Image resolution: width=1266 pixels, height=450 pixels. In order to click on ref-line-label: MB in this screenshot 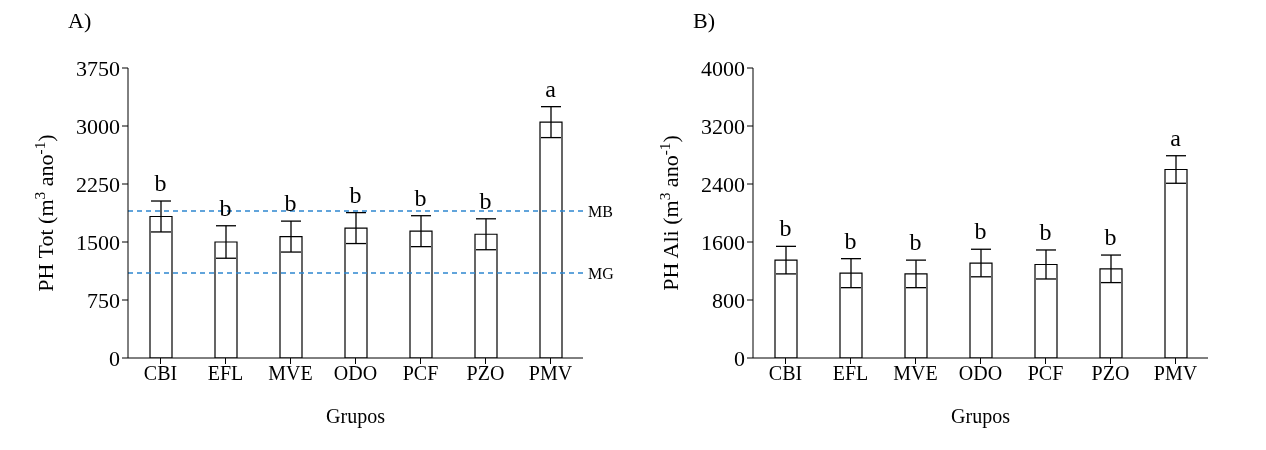, I will do `click(600, 211)`.